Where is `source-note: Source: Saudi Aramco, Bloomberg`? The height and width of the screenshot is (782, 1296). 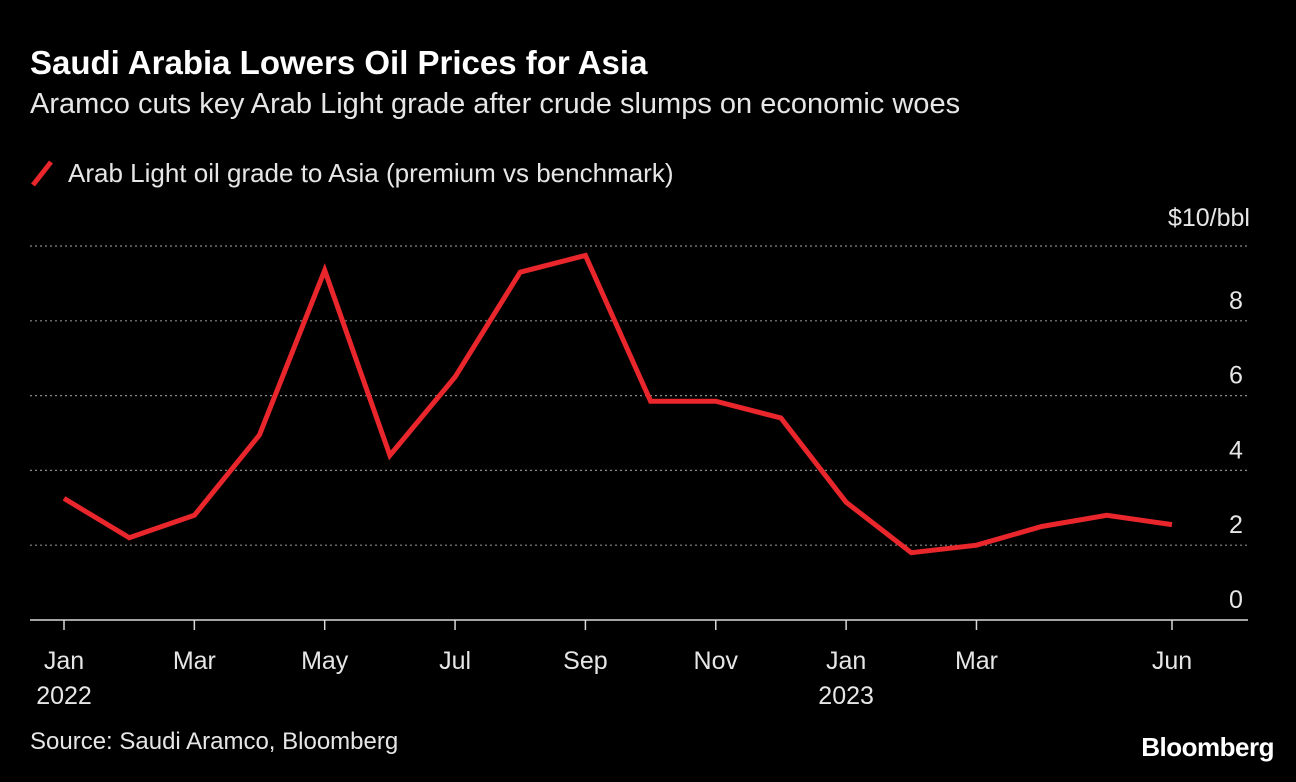 source-note: Source: Saudi Aramco, Bloomberg is located at coordinates (214, 741).